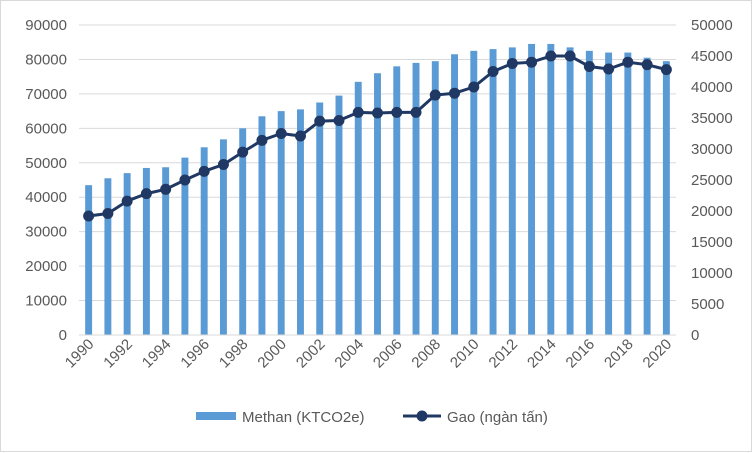  I want to click on x-tick-label: 1996, so click(195, 354).